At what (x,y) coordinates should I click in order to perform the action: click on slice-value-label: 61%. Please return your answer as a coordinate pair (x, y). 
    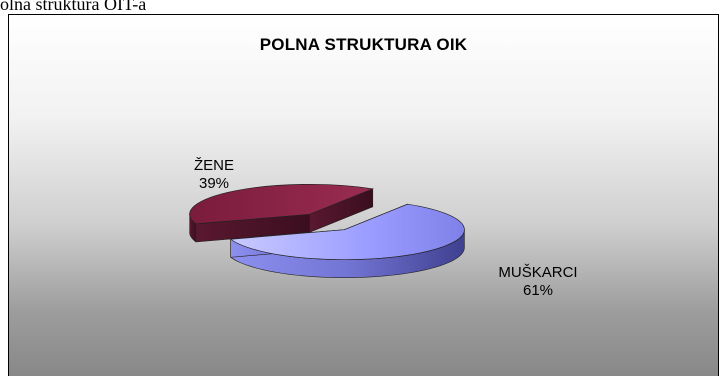
    Looking at the image, I should click on (538, 290).